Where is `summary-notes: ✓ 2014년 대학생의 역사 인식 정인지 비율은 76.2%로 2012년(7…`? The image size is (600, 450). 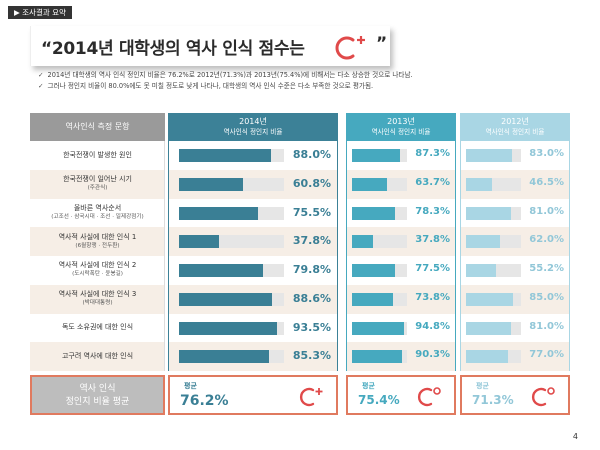
summary-notes: ✓ 2014년 대학생의 역사 인식 정인지 비율은 76.2%로 2012년(7… is located at coordinates (225, 81).